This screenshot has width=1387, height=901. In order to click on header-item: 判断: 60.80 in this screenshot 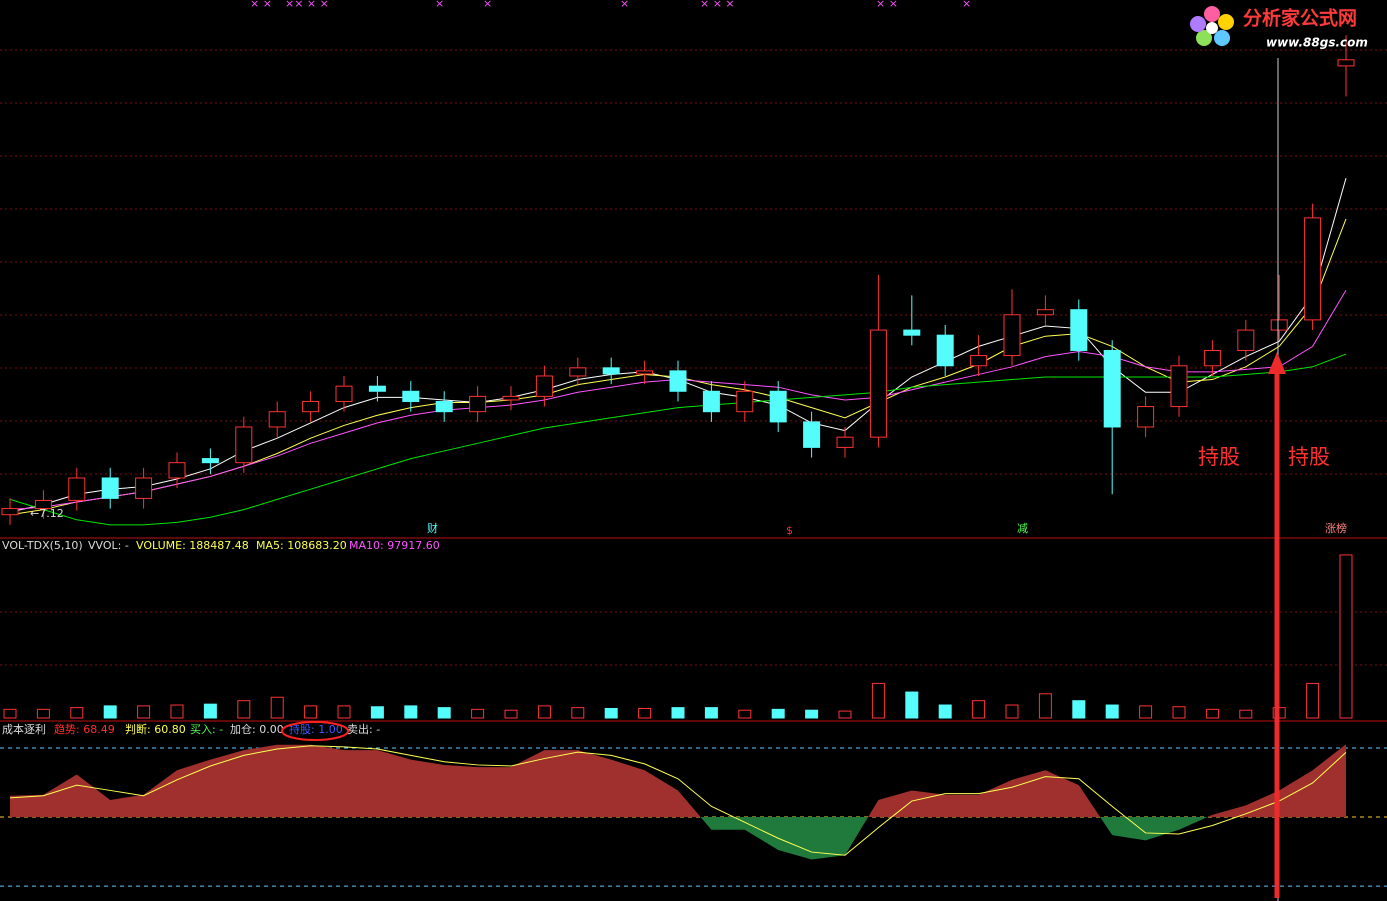, I will do `click(155, 729)`.